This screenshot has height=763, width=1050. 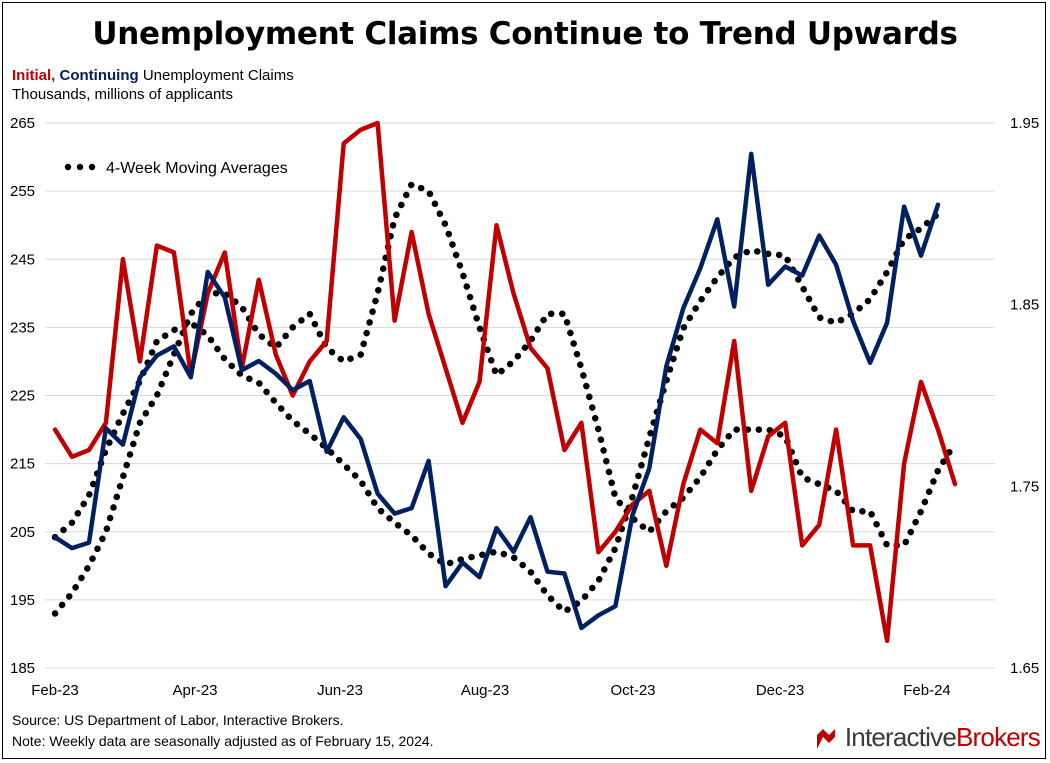 I want to click on x-tick-label: Aug-23, so click(x=485, y=690).